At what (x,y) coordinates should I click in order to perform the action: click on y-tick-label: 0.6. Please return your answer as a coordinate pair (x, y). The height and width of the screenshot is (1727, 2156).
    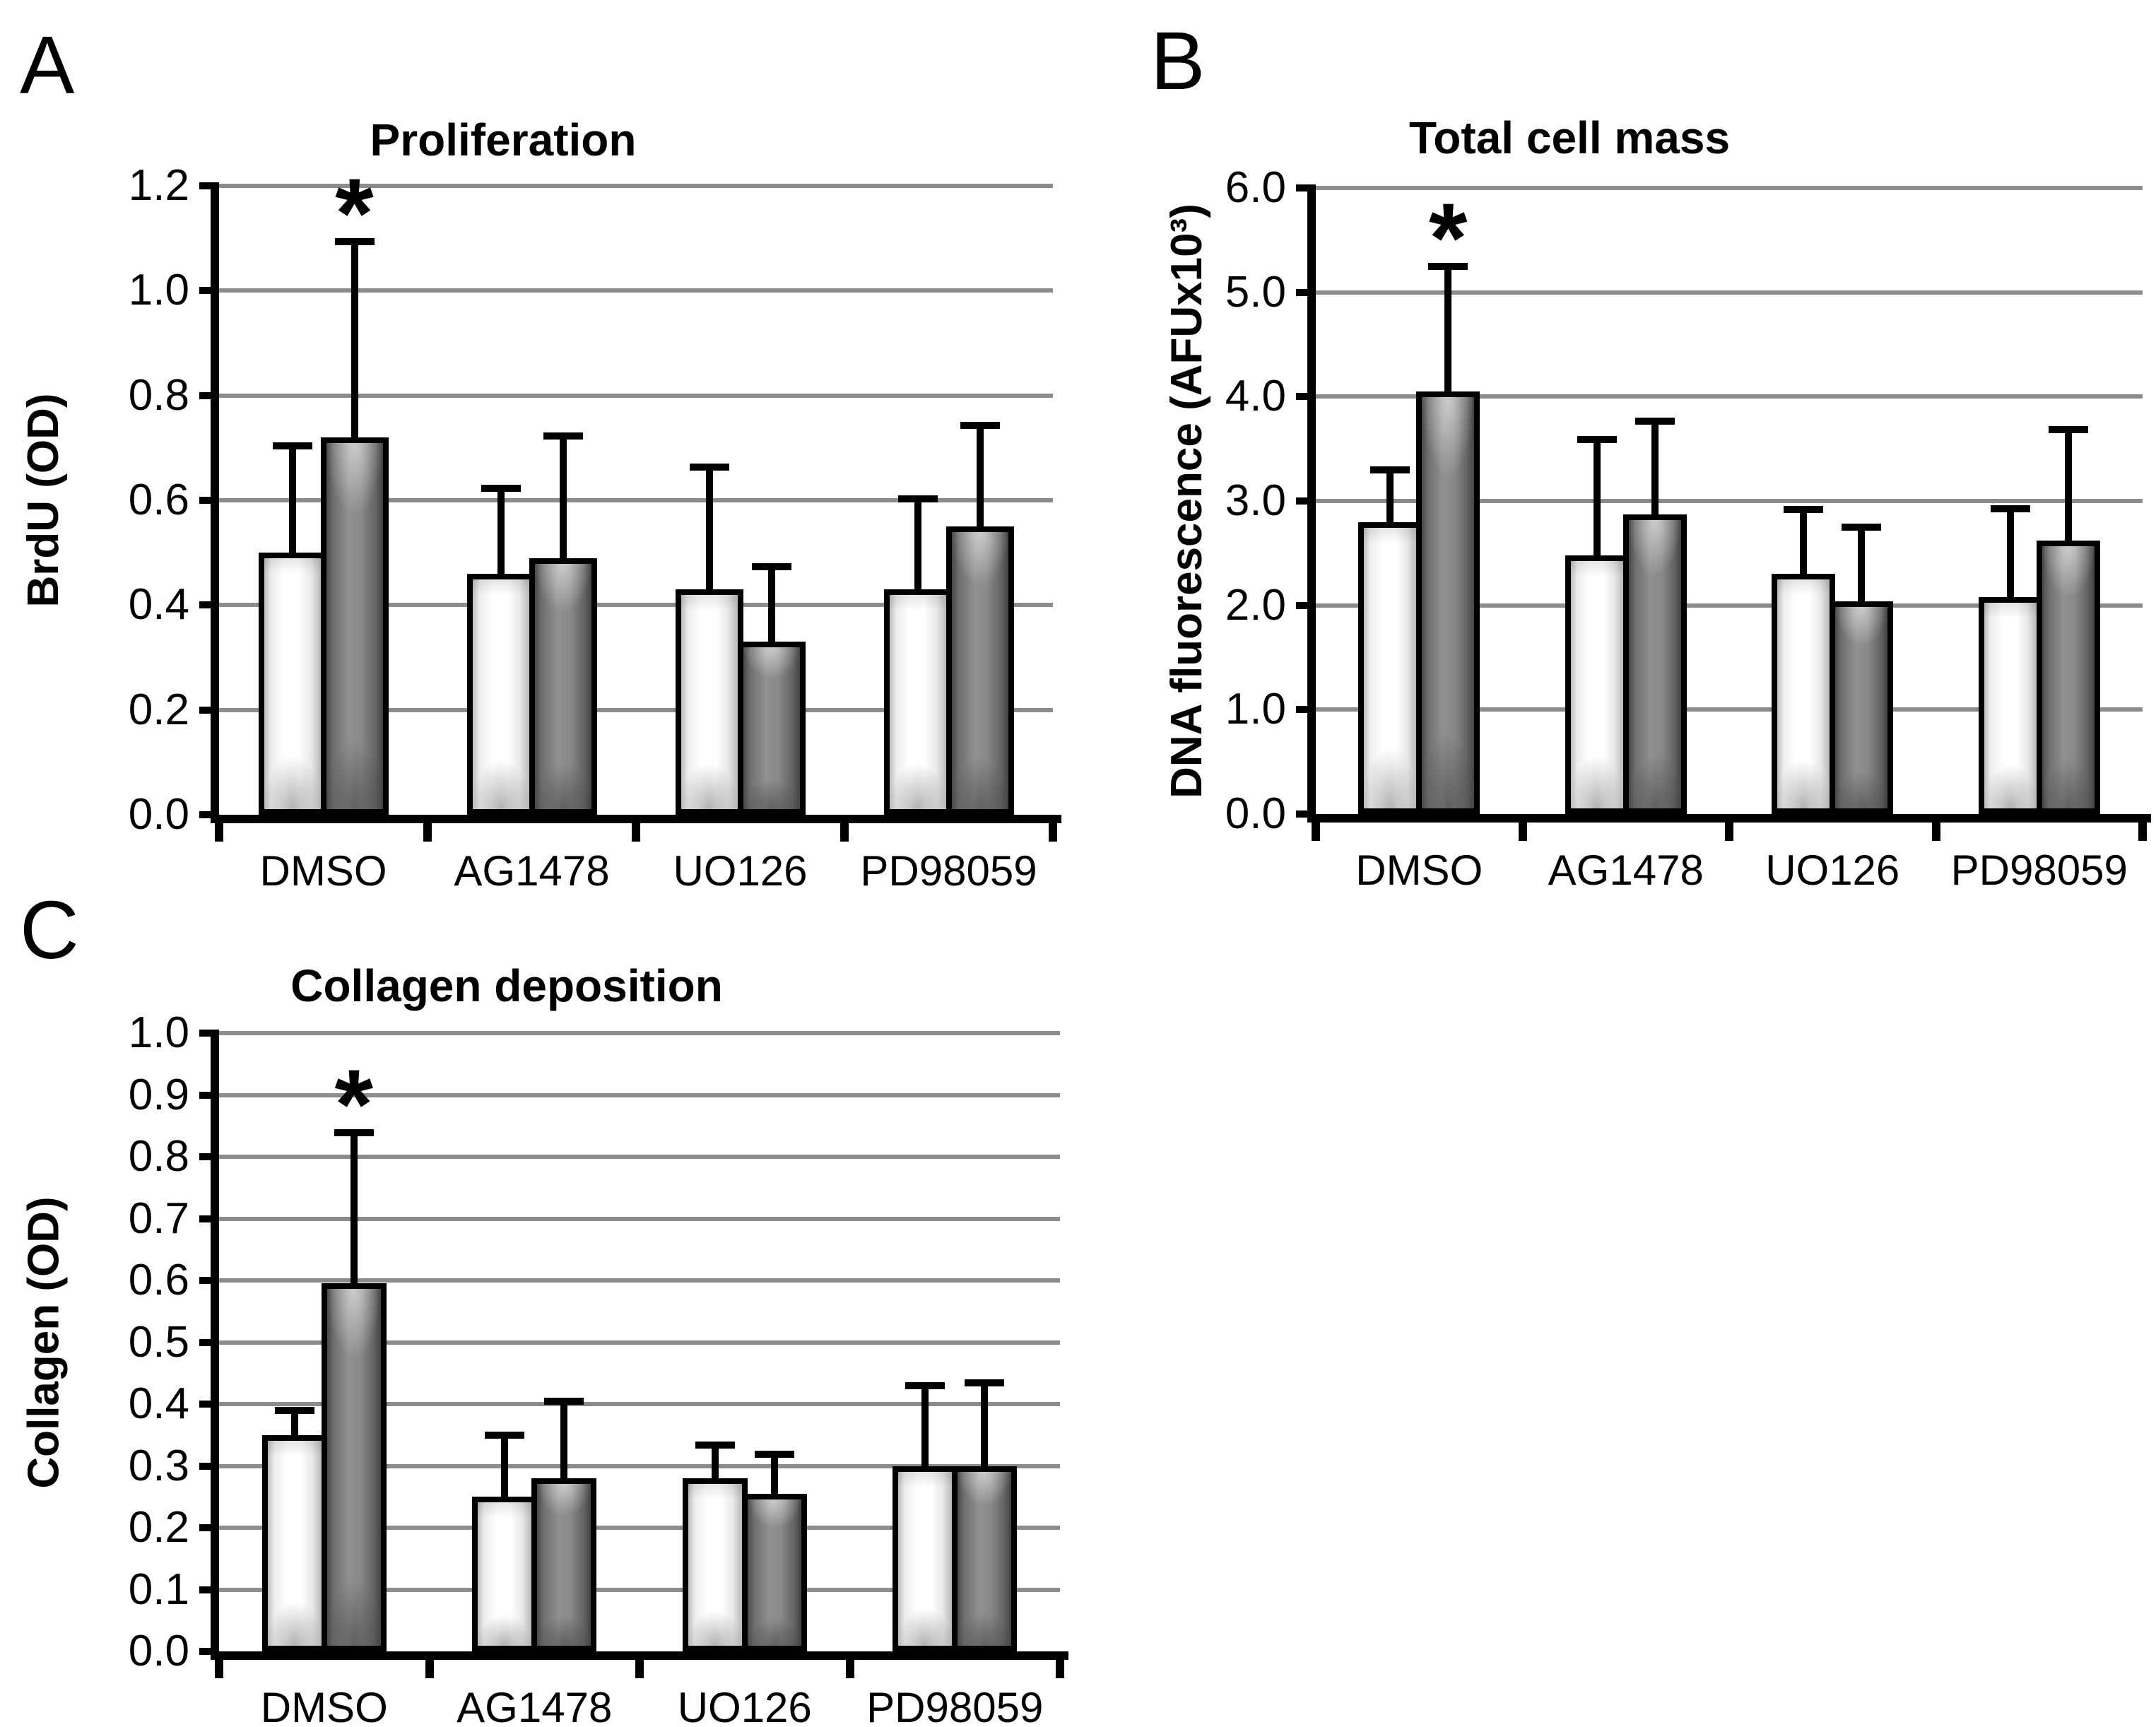
    Looking at the image, I should click on (158, 1280).